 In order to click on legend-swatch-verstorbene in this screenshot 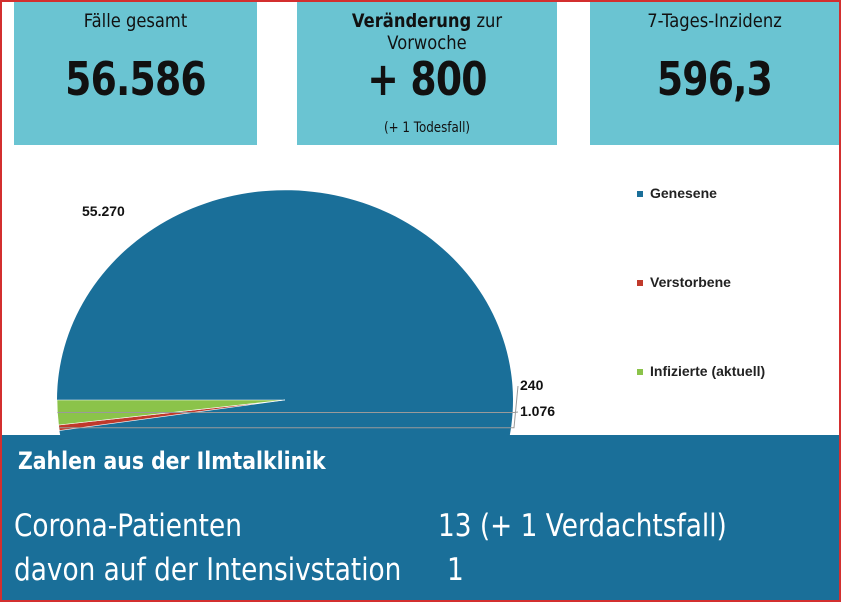, I will do `click(640, 283)`.